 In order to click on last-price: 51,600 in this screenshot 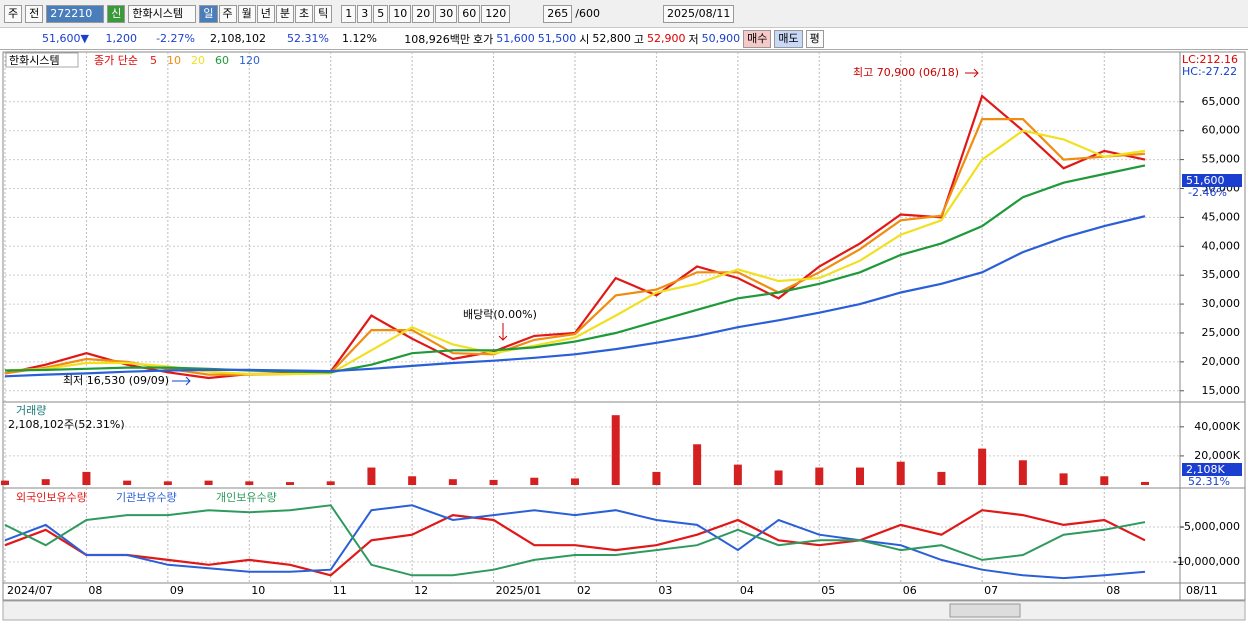, I will do `click(1205, 180)`.